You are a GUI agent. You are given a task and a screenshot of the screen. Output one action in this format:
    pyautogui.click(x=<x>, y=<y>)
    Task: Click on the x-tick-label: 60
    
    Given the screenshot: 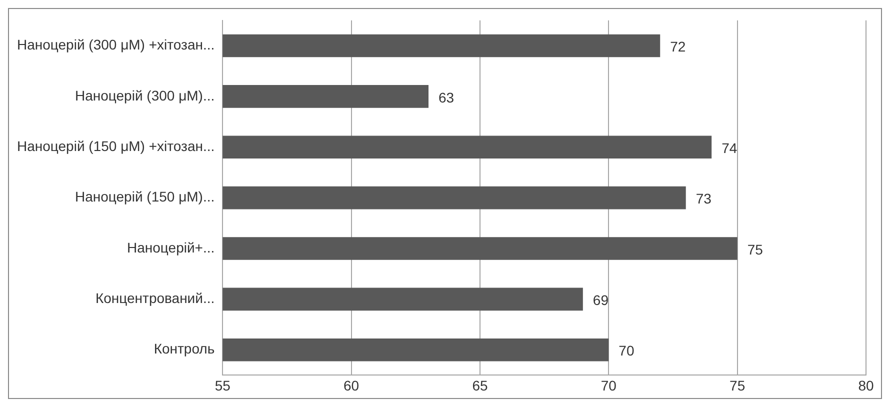 What is the action you would take?
    pyautogui.click(x=352, y=385)
    